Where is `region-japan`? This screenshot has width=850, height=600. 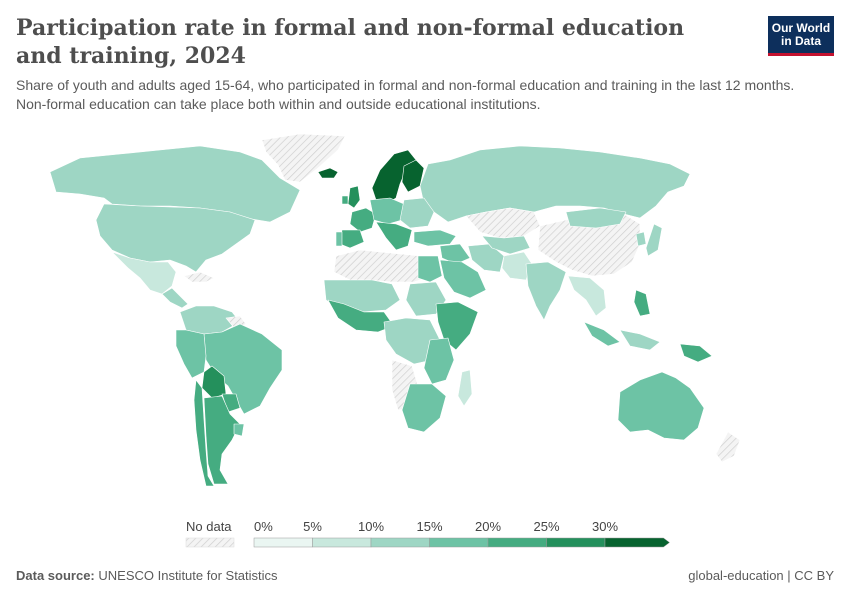 region-japan is located at coordinates (654, 240).